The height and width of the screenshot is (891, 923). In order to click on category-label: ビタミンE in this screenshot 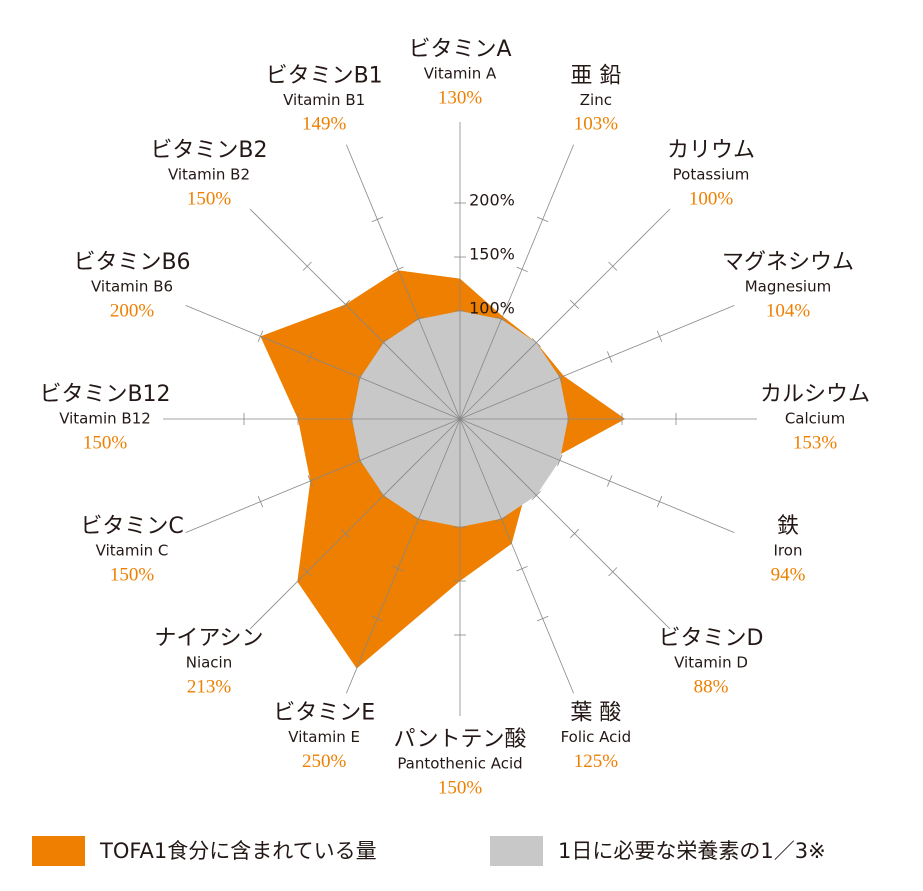, I will do `click(324, 713)`.